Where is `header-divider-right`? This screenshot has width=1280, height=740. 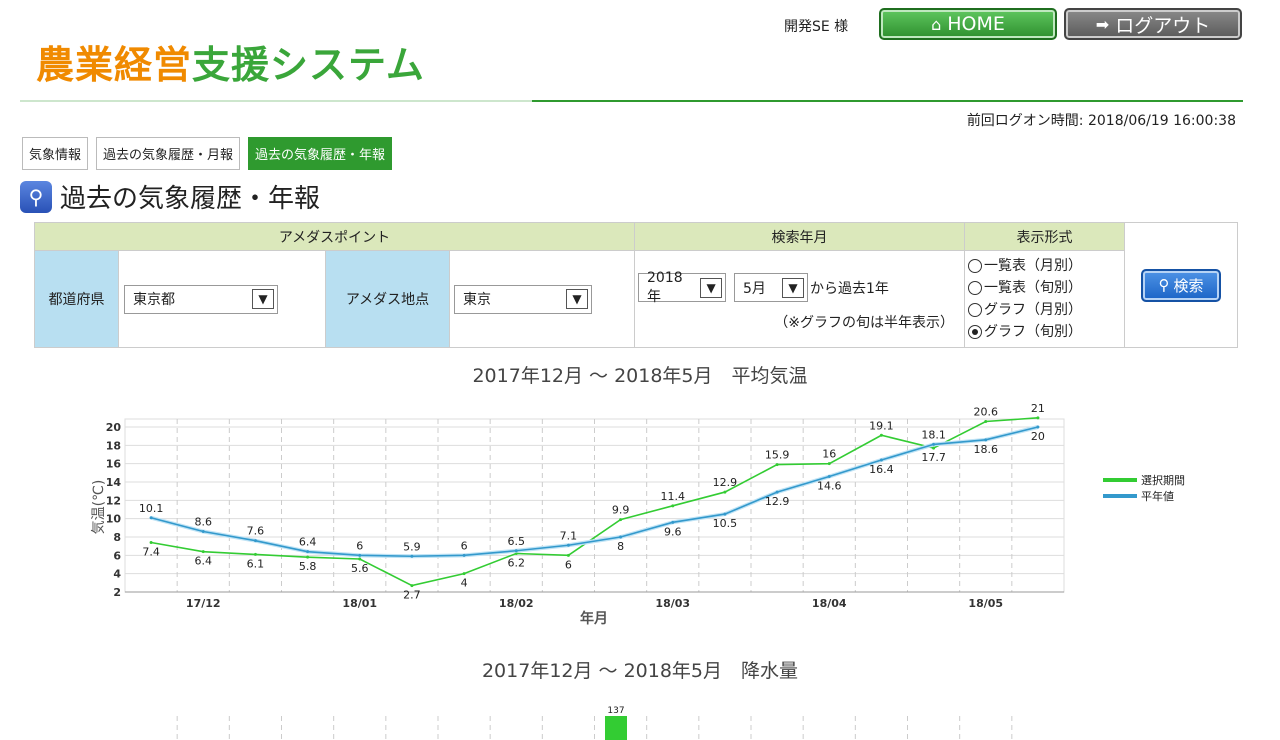
header-divider-right is located at coordinates (887, 101).